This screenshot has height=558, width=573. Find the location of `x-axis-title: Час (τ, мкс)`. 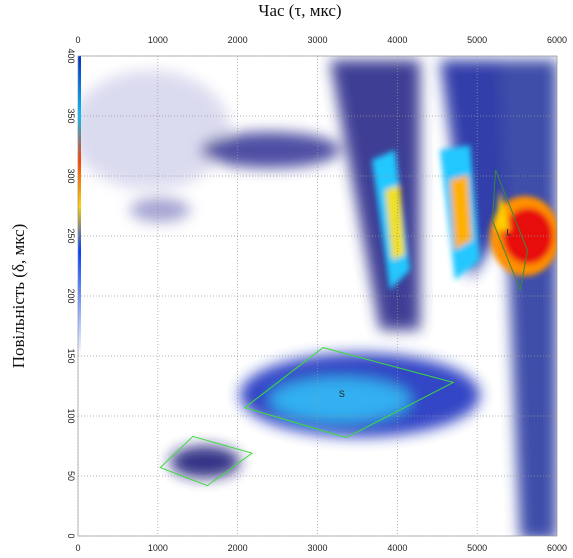

x-axis-title: Час (τ, мкс) is located at coordinates (299, 10).